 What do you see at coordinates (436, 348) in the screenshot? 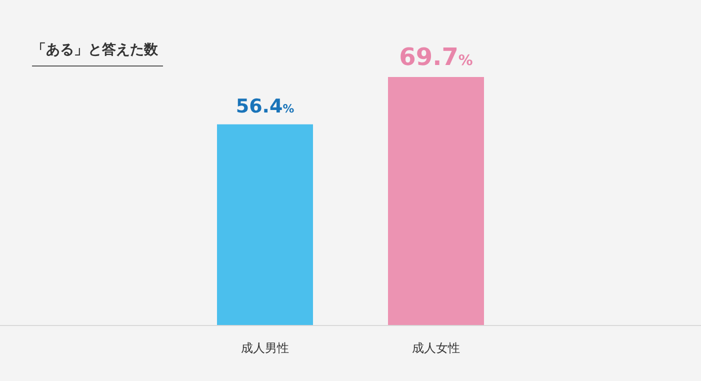
I see `x-tick-label: 成人女性` at bounding box center [436, 348].